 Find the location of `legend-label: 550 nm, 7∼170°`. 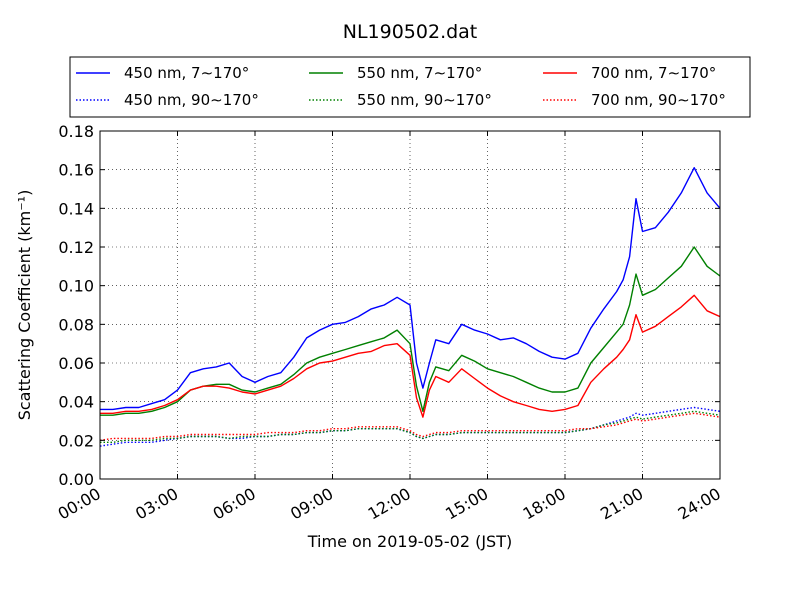

legend-label: 550 nm, 7∼170° is located at coordinates (419, 73).